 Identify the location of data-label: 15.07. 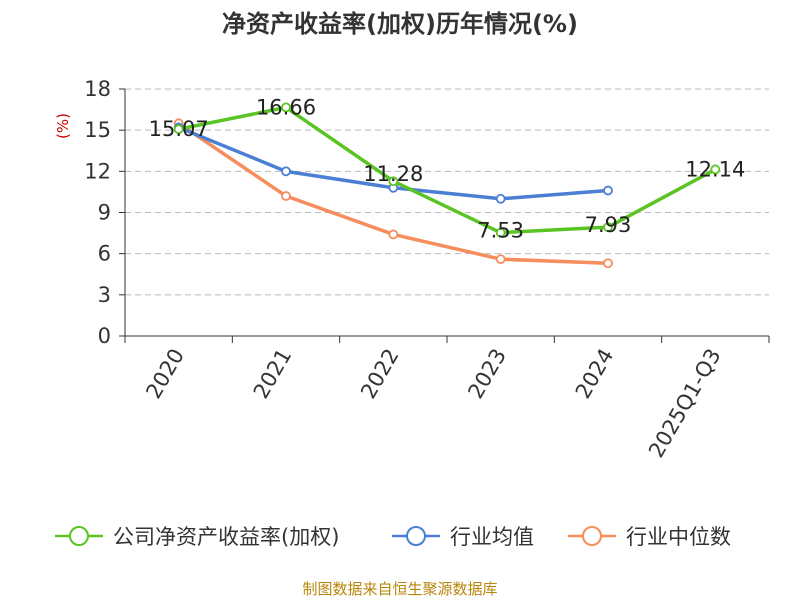
(179, 129).